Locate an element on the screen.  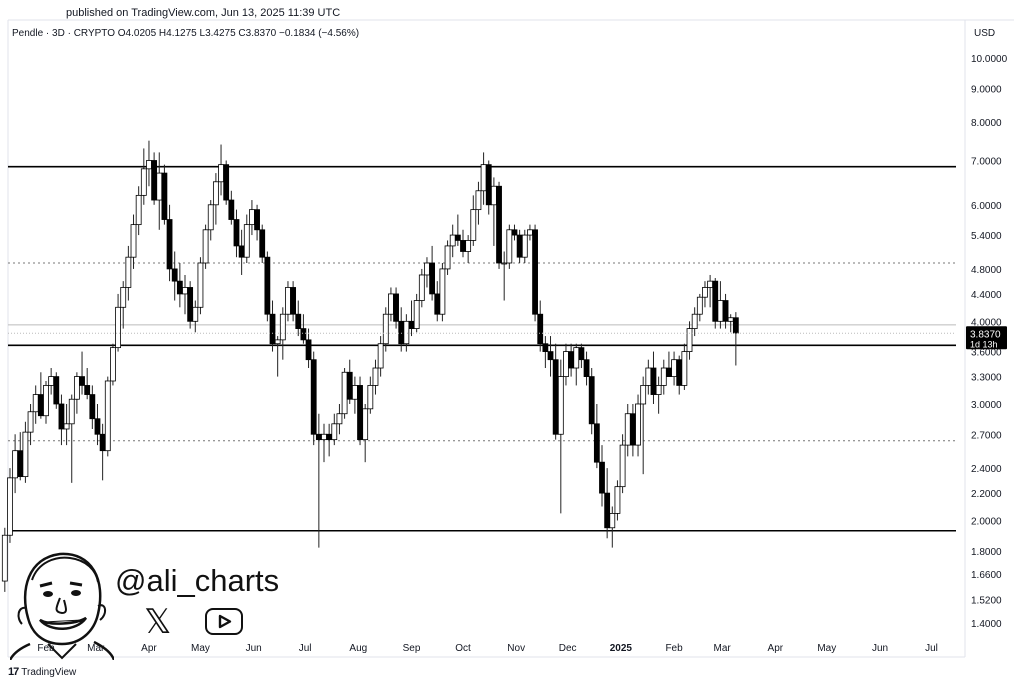
y-tick-label-7: 4.4000 is located at coordinates (986, 295).